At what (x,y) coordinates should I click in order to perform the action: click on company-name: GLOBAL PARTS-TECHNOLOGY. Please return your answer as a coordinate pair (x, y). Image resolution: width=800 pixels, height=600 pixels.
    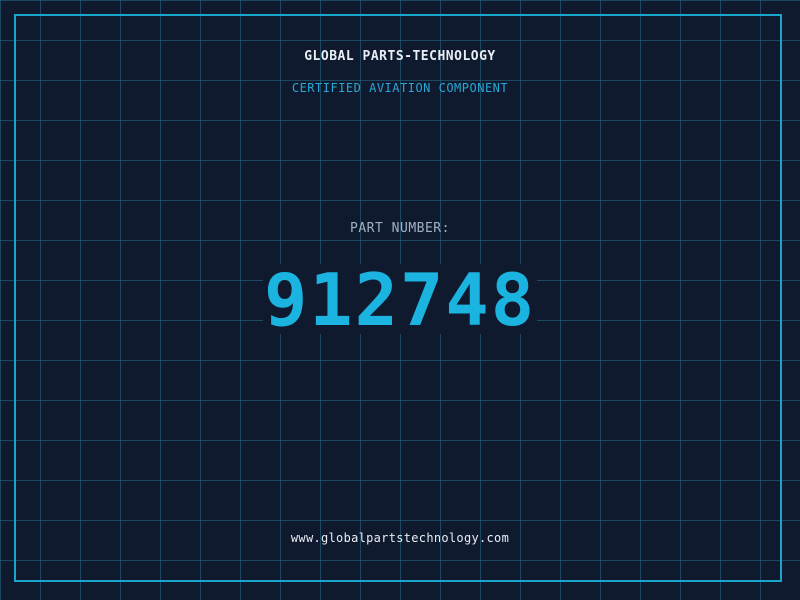
    Looking at the image, I should click on (400, 56).